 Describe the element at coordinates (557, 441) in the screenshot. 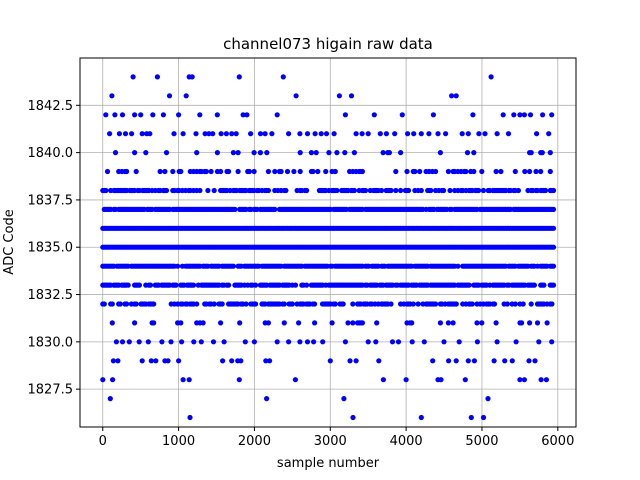

I see `x-tick-label: 6000` at that location.